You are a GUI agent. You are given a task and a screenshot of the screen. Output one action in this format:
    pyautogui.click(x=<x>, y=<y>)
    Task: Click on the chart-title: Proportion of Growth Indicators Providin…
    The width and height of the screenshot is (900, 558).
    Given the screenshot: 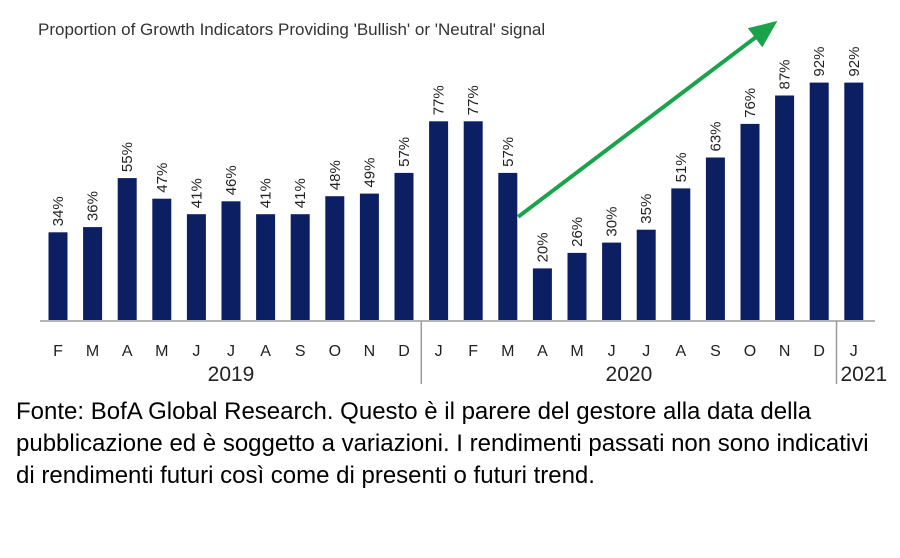 What is the action you would take?
    pyautogui.click(x=291, y=29)
    